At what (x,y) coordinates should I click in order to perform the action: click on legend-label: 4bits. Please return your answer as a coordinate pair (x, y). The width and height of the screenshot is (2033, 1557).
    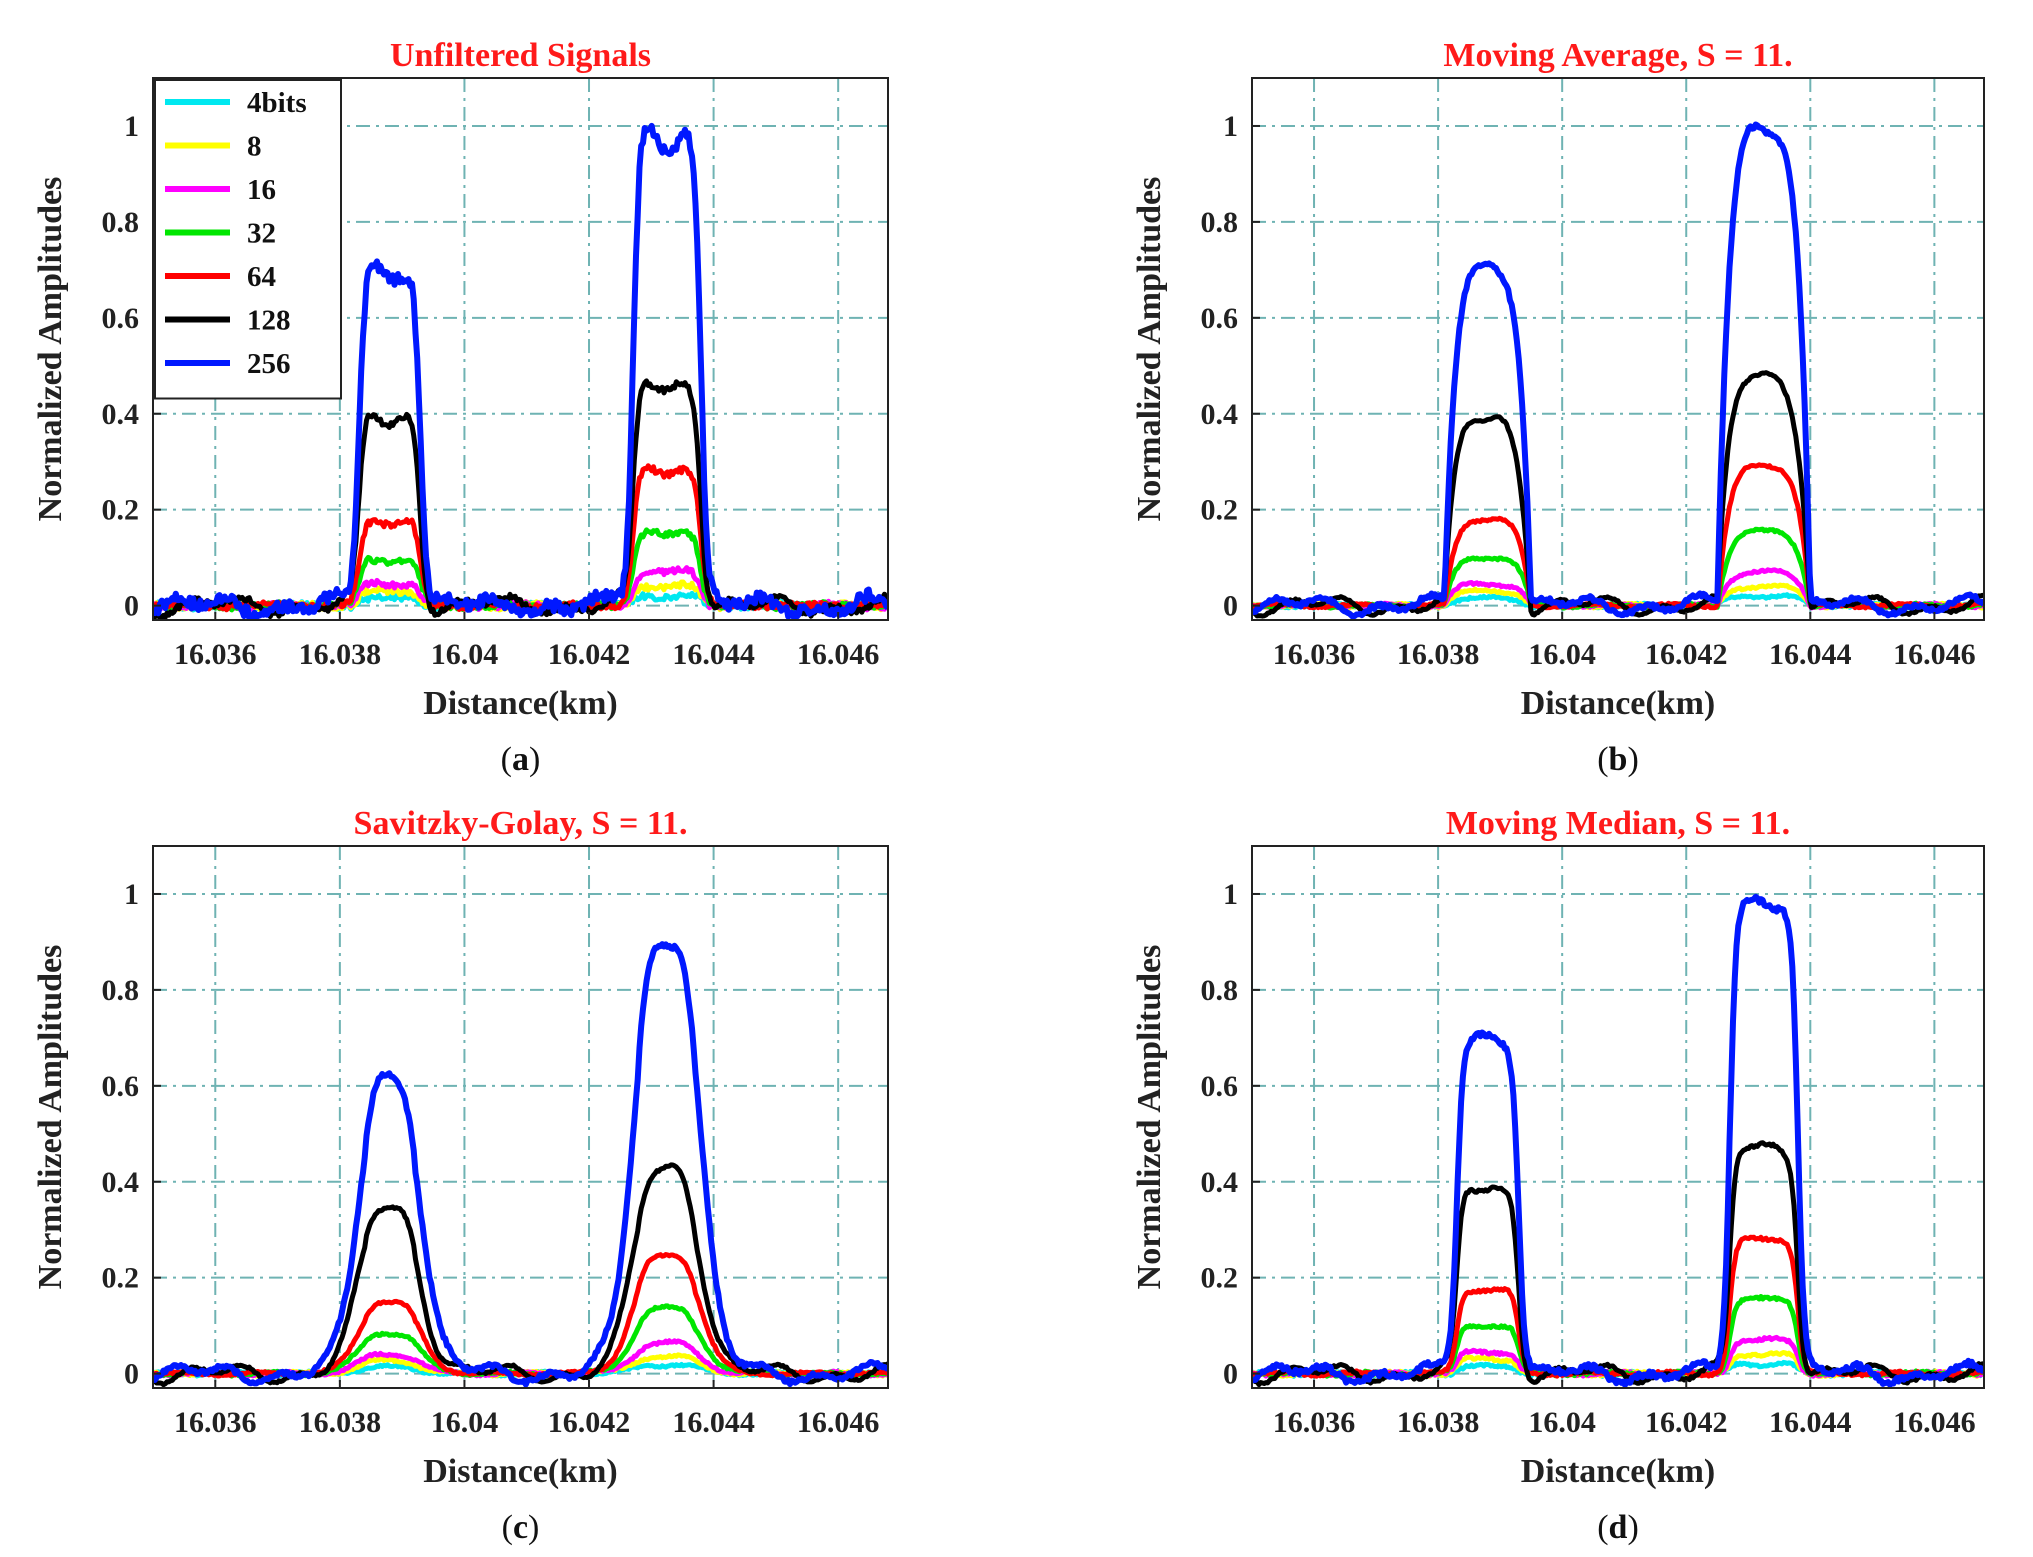
    Looking at the image, I should click on (277, 103).